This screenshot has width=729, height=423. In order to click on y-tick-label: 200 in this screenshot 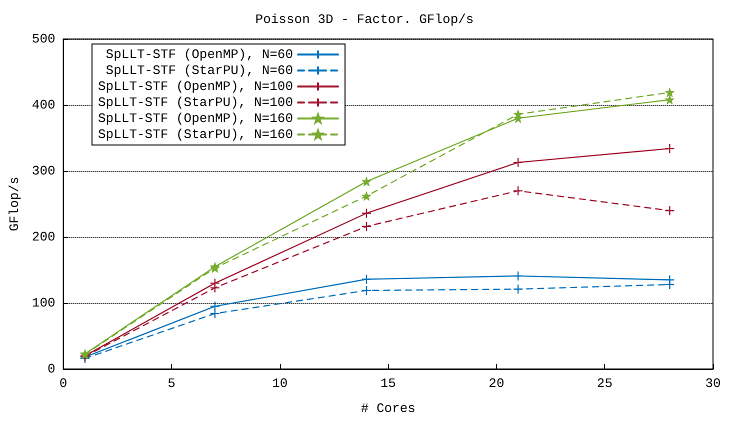, I will do `click(44, 237)`.